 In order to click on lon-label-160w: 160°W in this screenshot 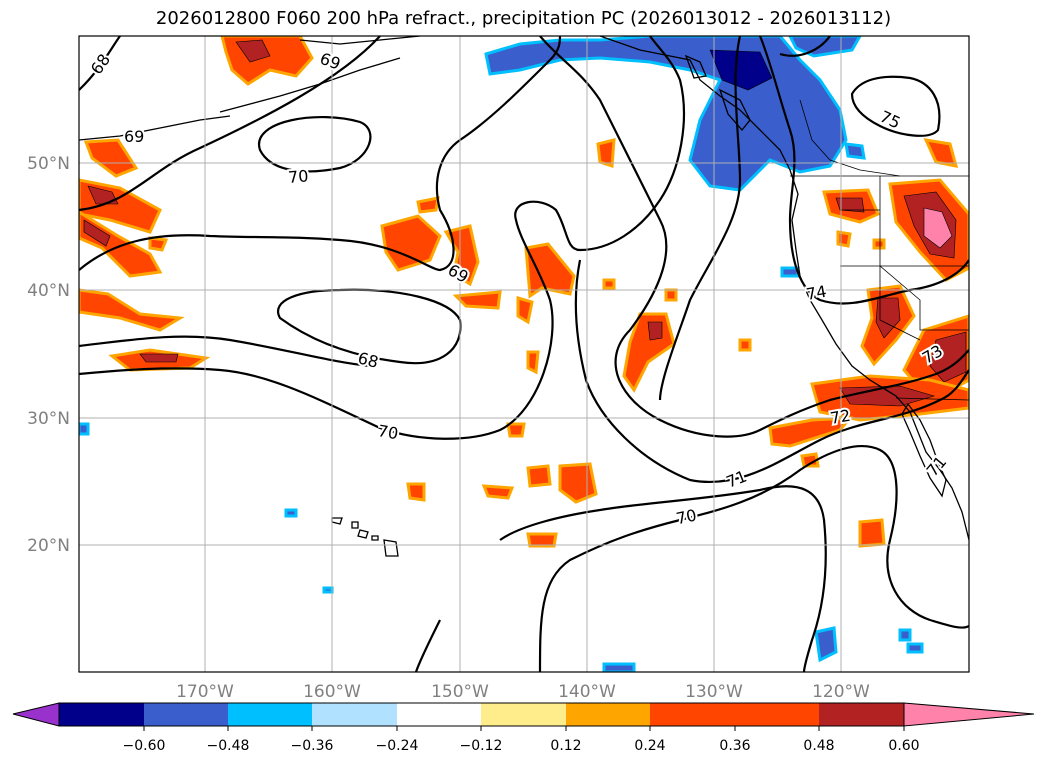, I will do `click(332, 692)`.